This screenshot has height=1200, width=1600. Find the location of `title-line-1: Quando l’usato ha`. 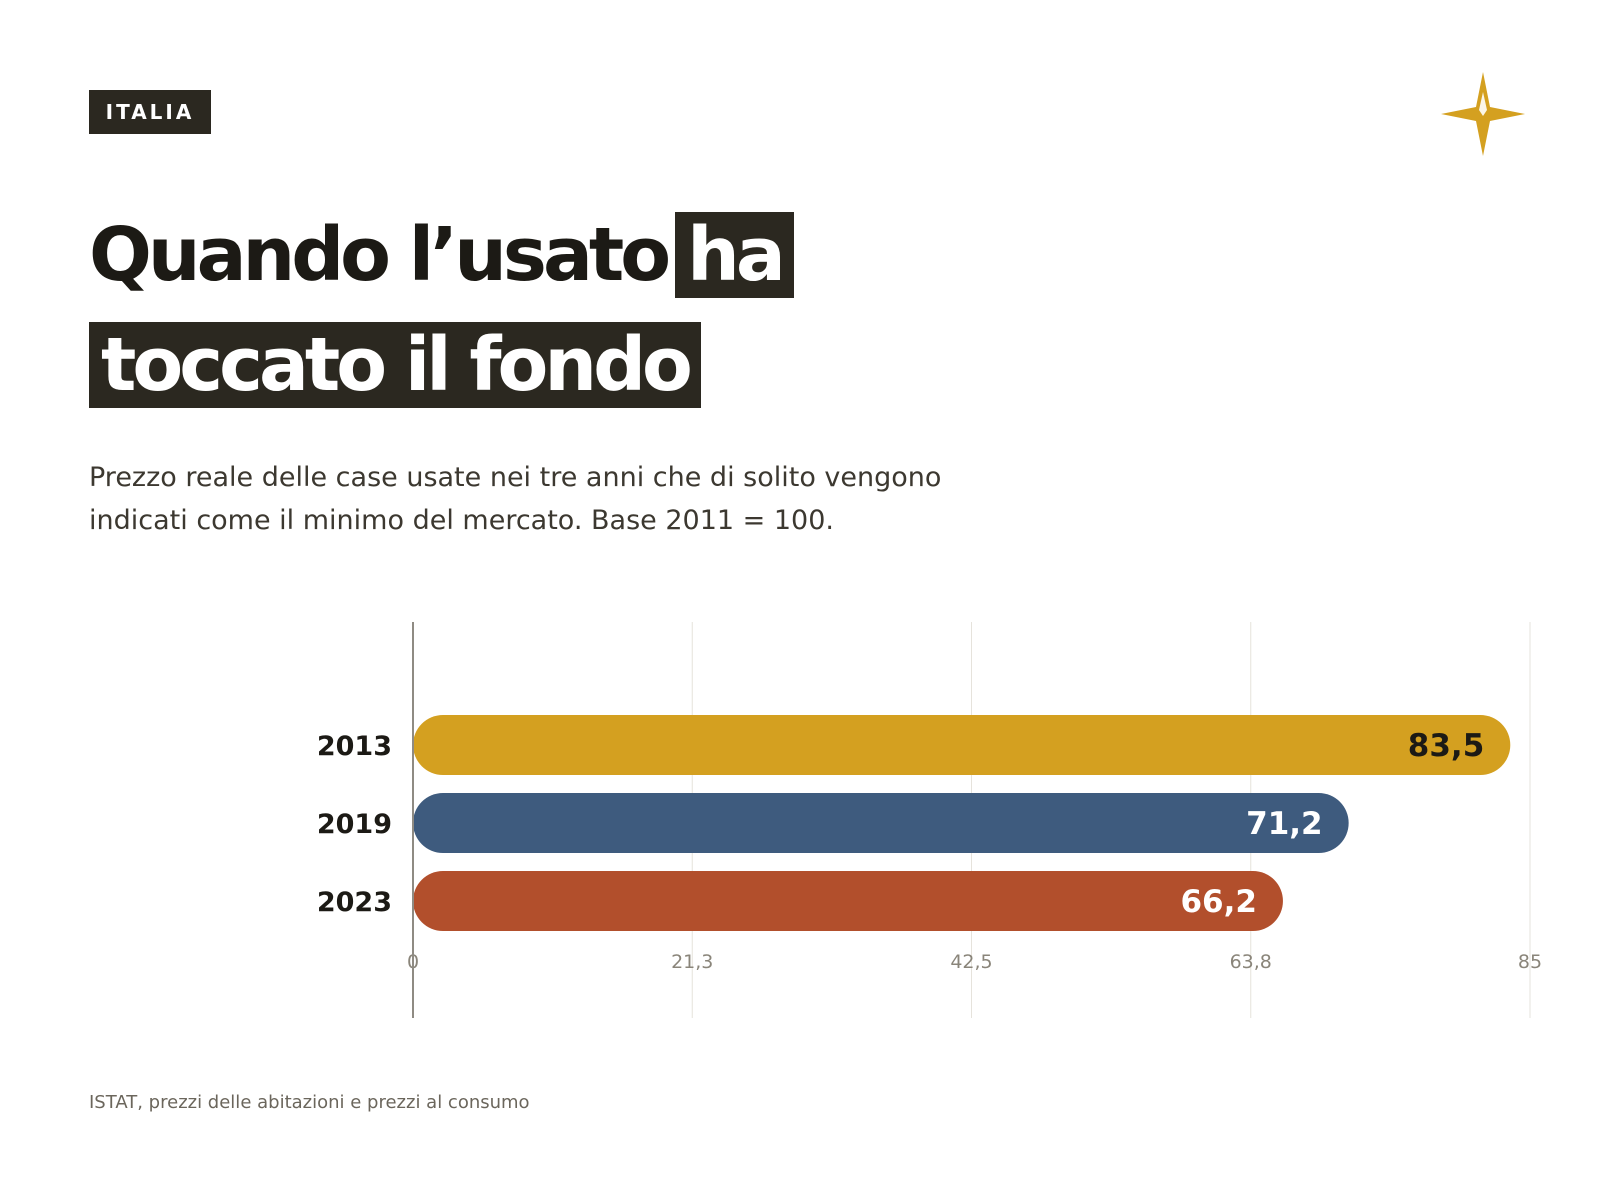

title-line-1: Quando l’usato ha is located at coordinates (539, 255).